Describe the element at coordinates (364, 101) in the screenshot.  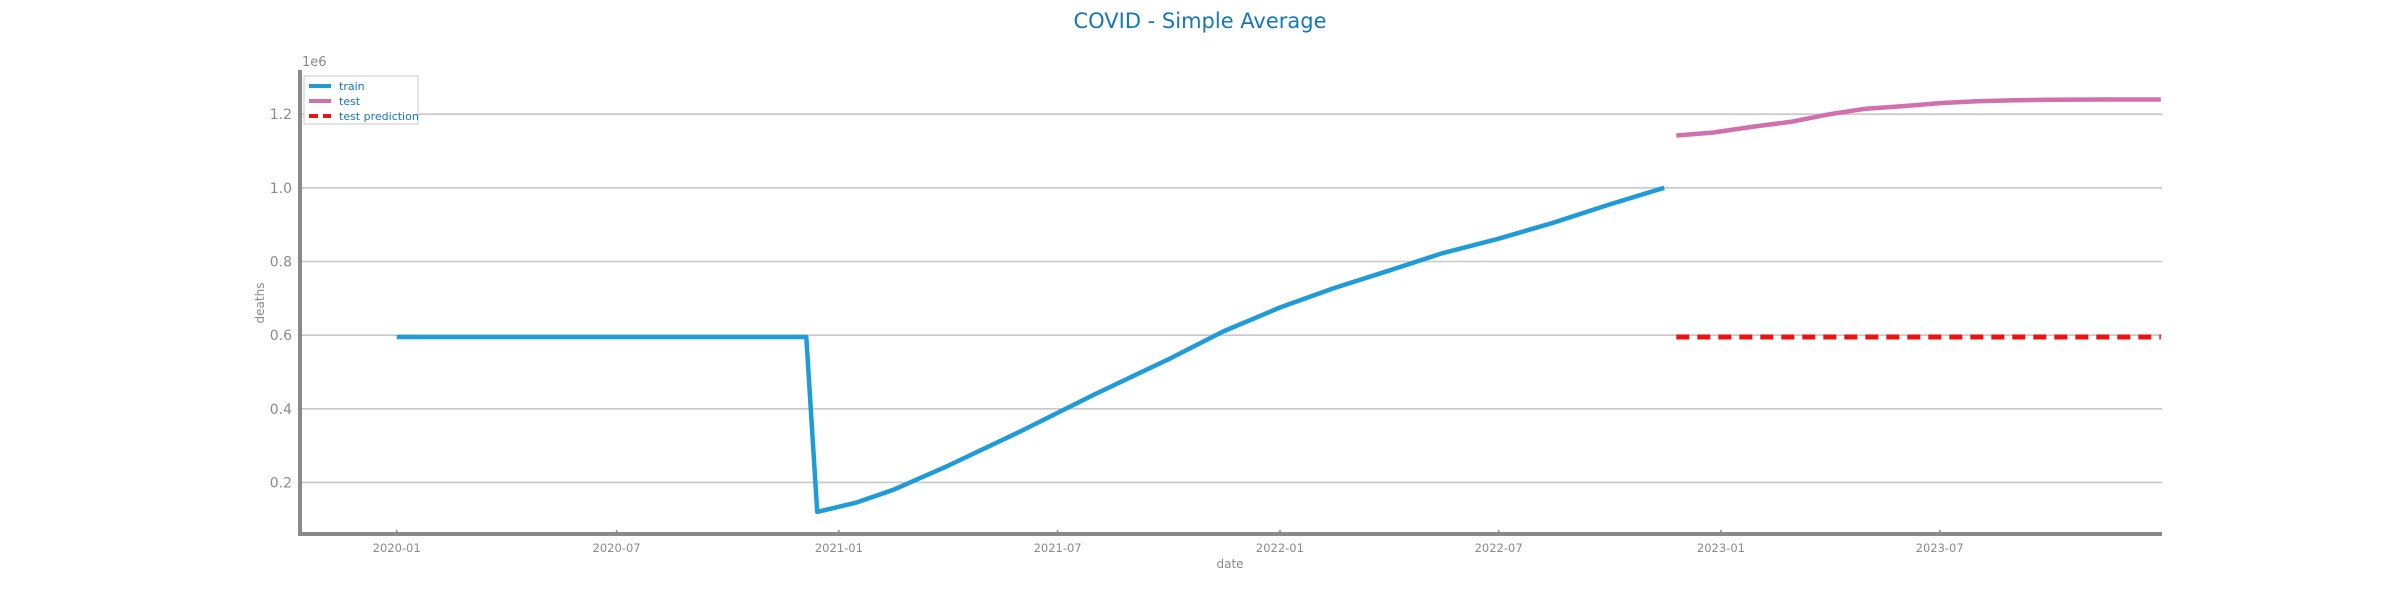
I see `legend-entries: train test test prediction` at that location.